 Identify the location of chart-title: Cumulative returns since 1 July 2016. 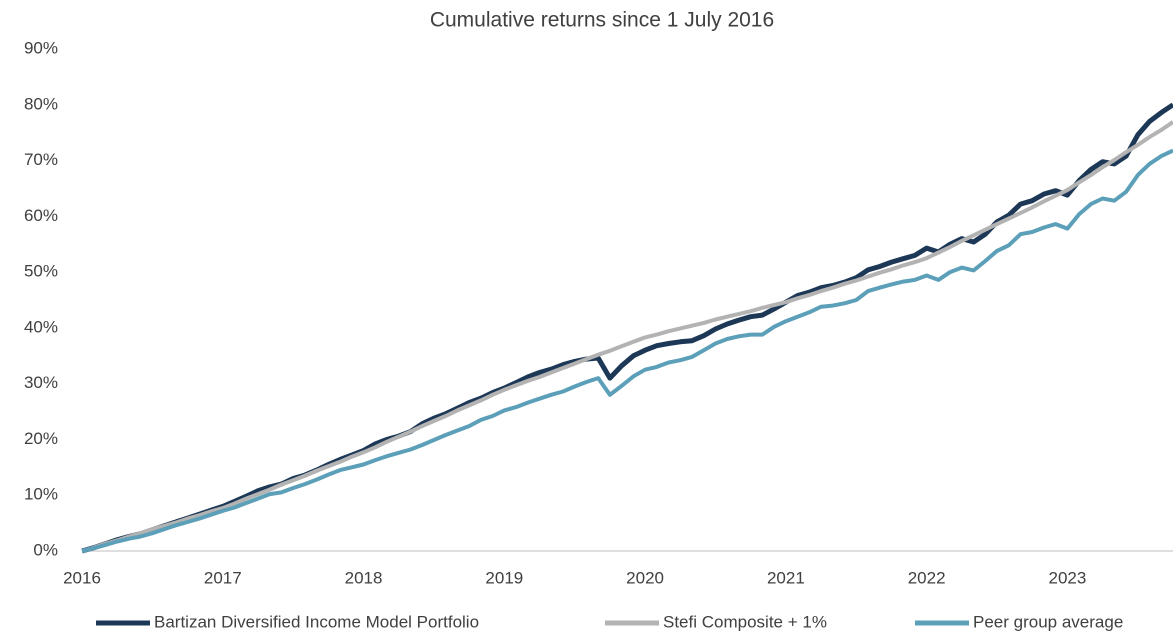
(602, 20).